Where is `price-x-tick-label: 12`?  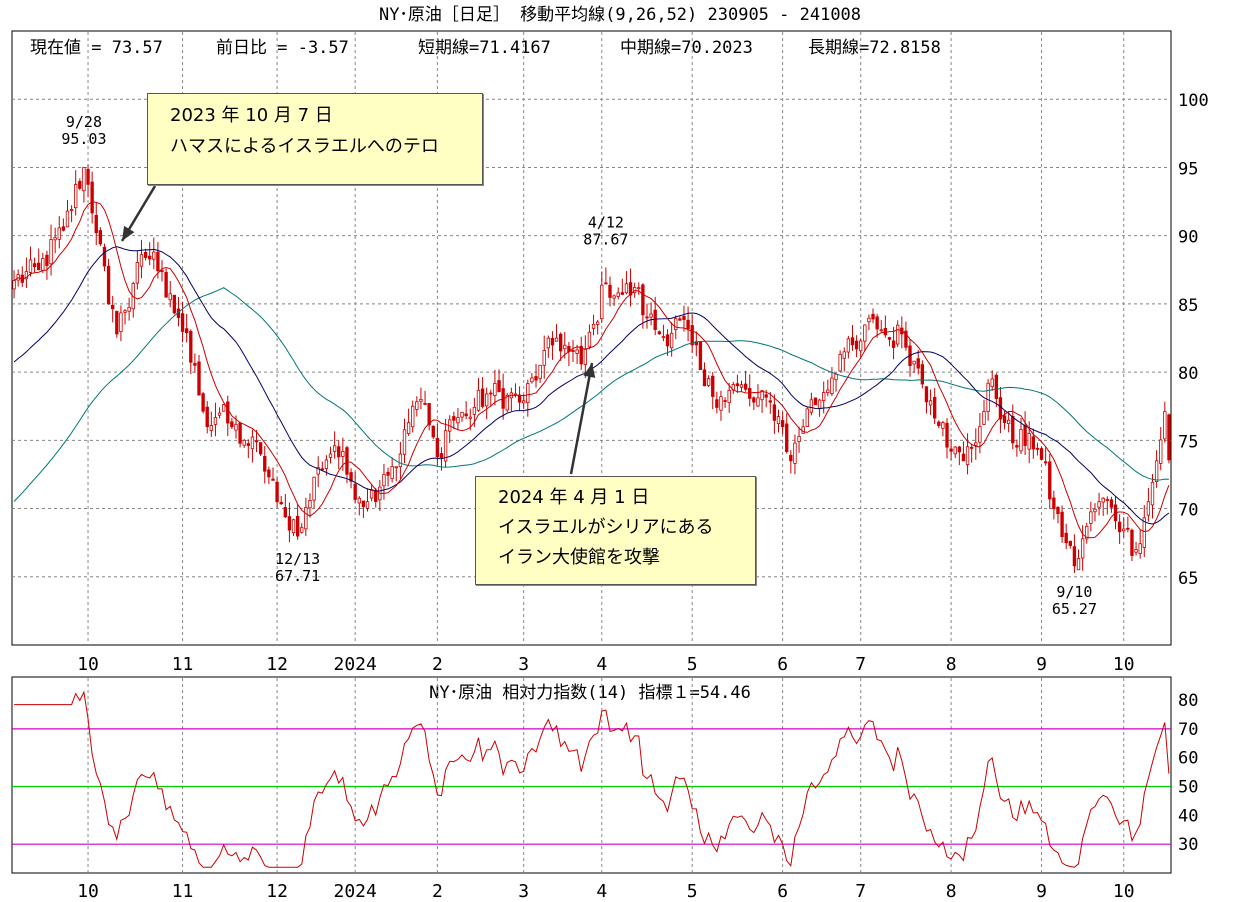 price-x-tick-label: 12 is located at coordinates (277, 664).